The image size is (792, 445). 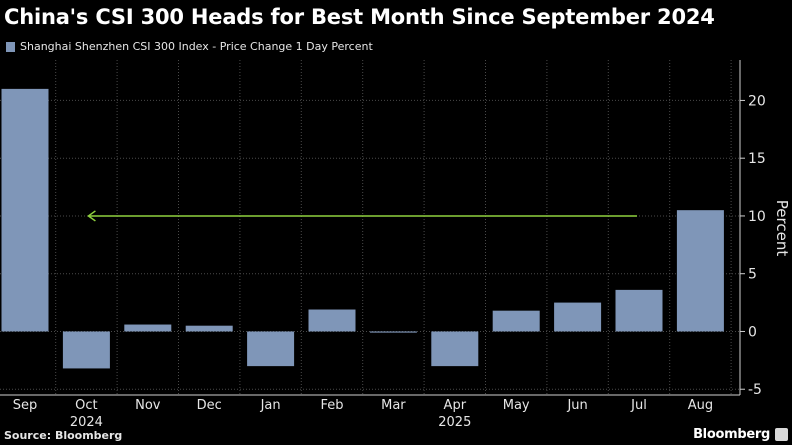 I want to click on brand-logo: Bloomberg, so click(x=731, y=434).